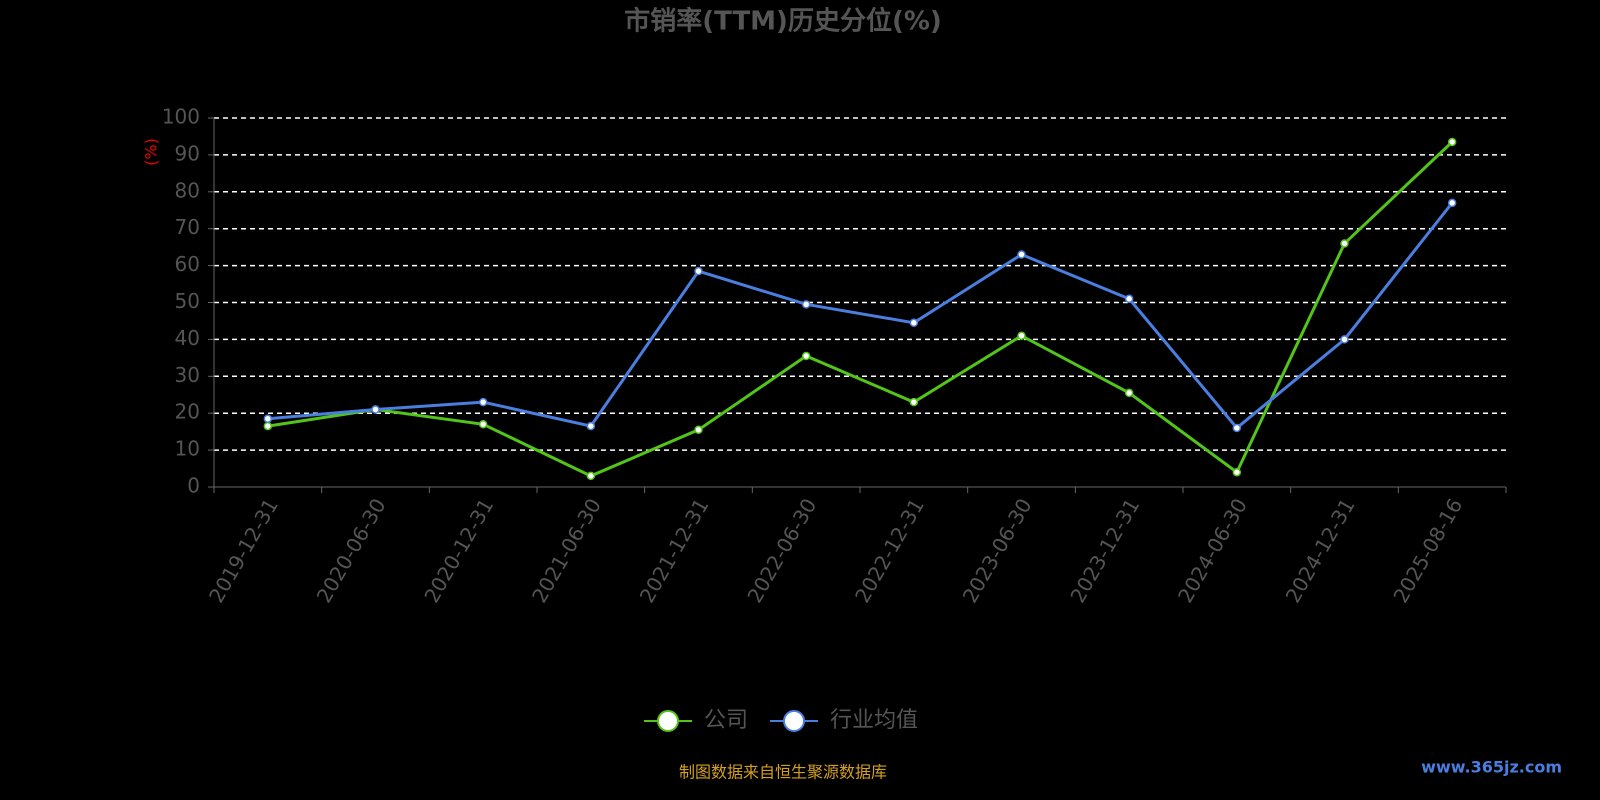 Image resolution: width=1600 pixels, height=800 pixels. I want to click on chart-title: 市销率(TTM)历史分位(%), so click(783, 21).